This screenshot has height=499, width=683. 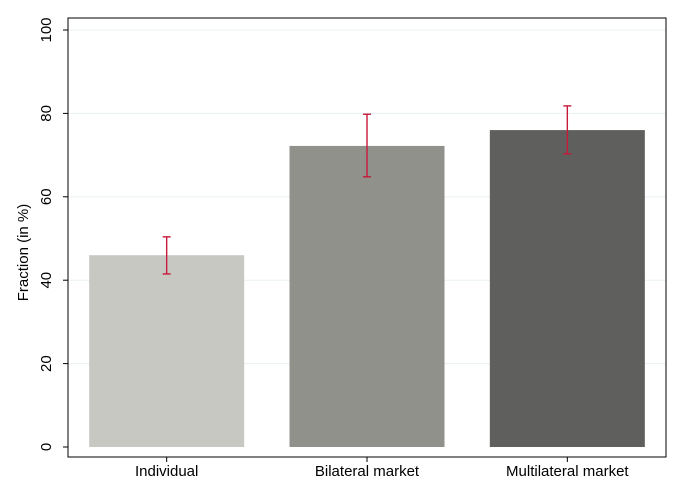 I want to click on x-tick-label: Multilateral market, so click(x=567, y=471).